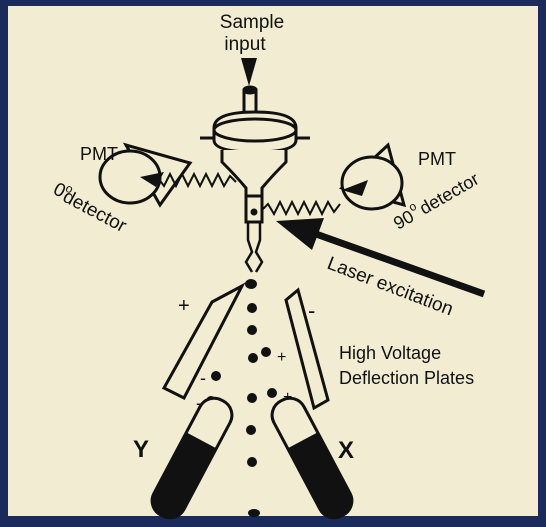 This screenshot has width=546, height=527. I want to click on pmt-left-label: PMT, so click(99, 154).